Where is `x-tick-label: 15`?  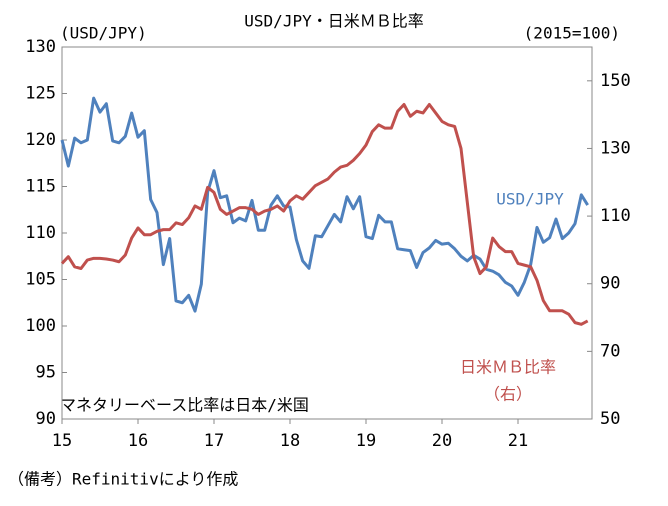 x-tick-label: 15 is located at coordinates (62, 441).